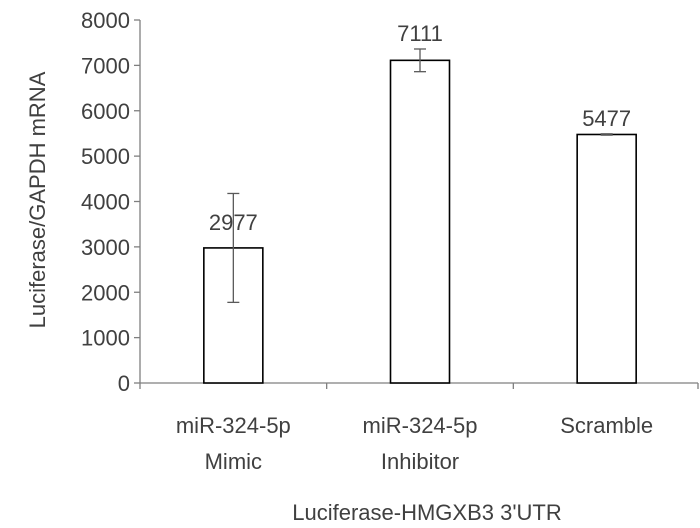 The width and height of the screenshot is (700, 528). Describe the element at coordinates (420, 33) in the screenshot. I see `data-label: 7111` at that location.